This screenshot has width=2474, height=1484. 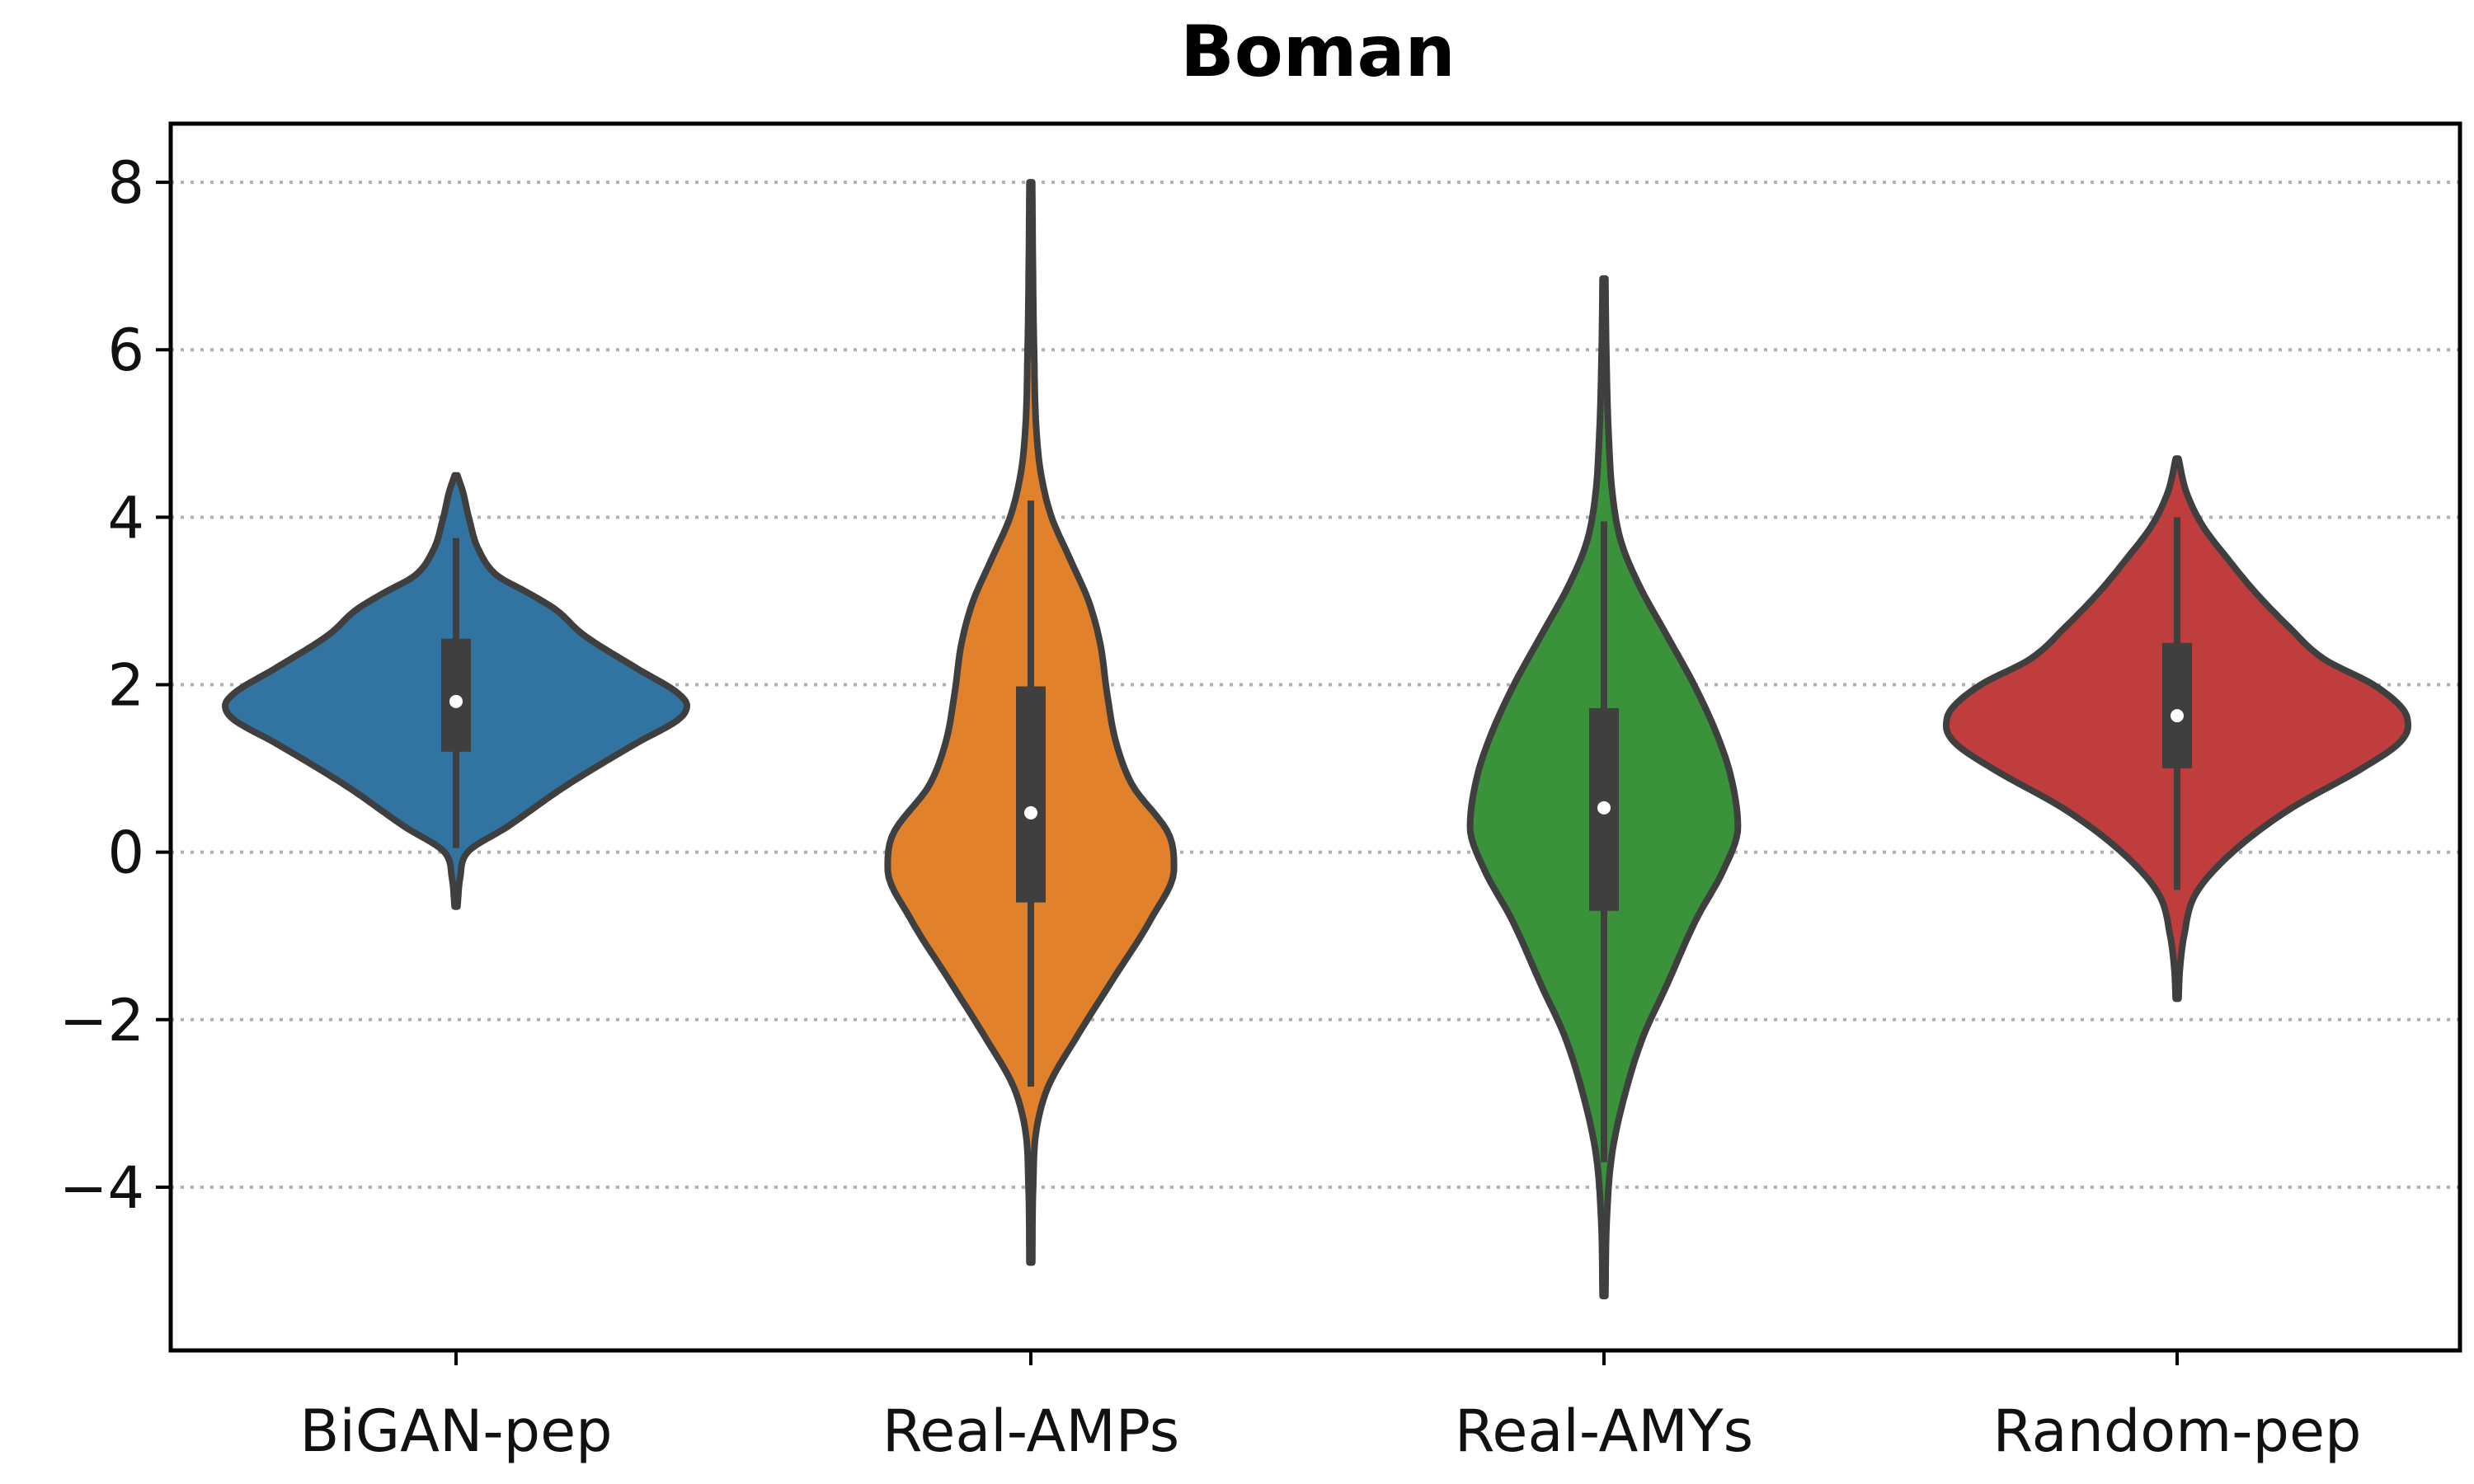 I want to click on x-tick-label: Random-pep, so click(x=2176, y=1431).